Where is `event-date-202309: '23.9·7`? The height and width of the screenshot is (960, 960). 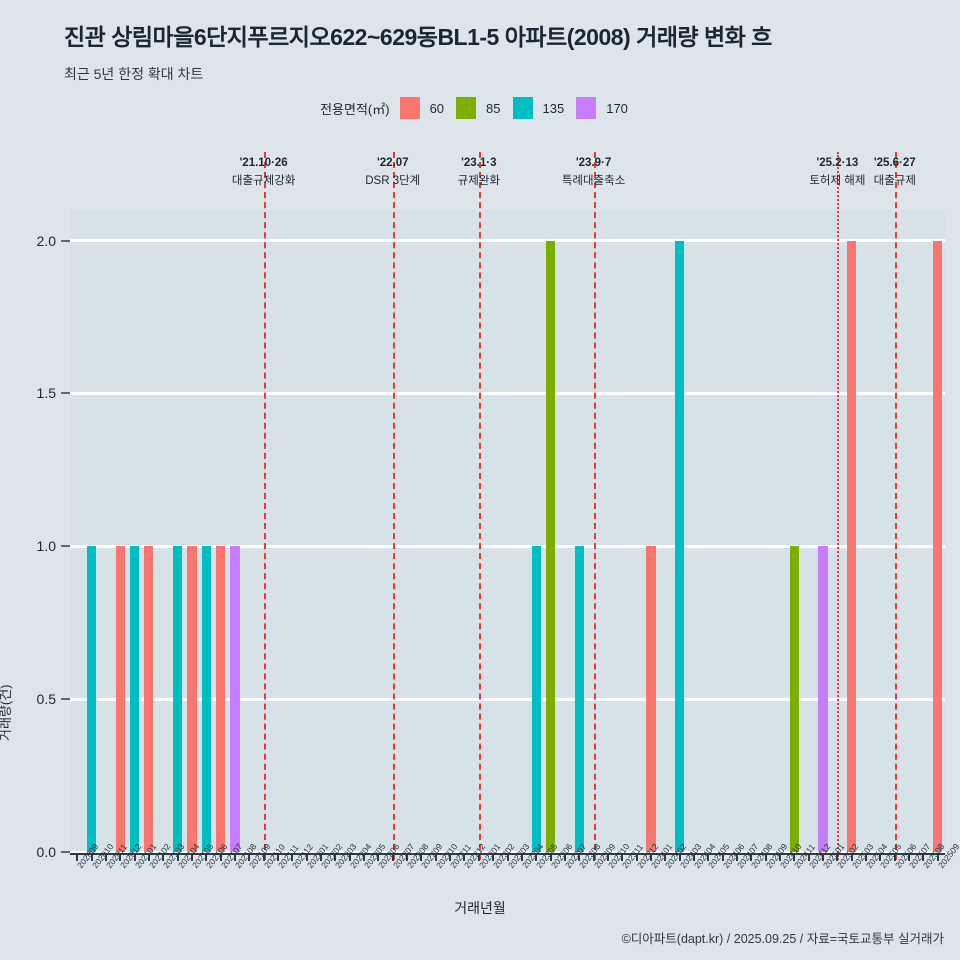
event-date-202309: '23.9·7 is located at coordinates (593, 163).